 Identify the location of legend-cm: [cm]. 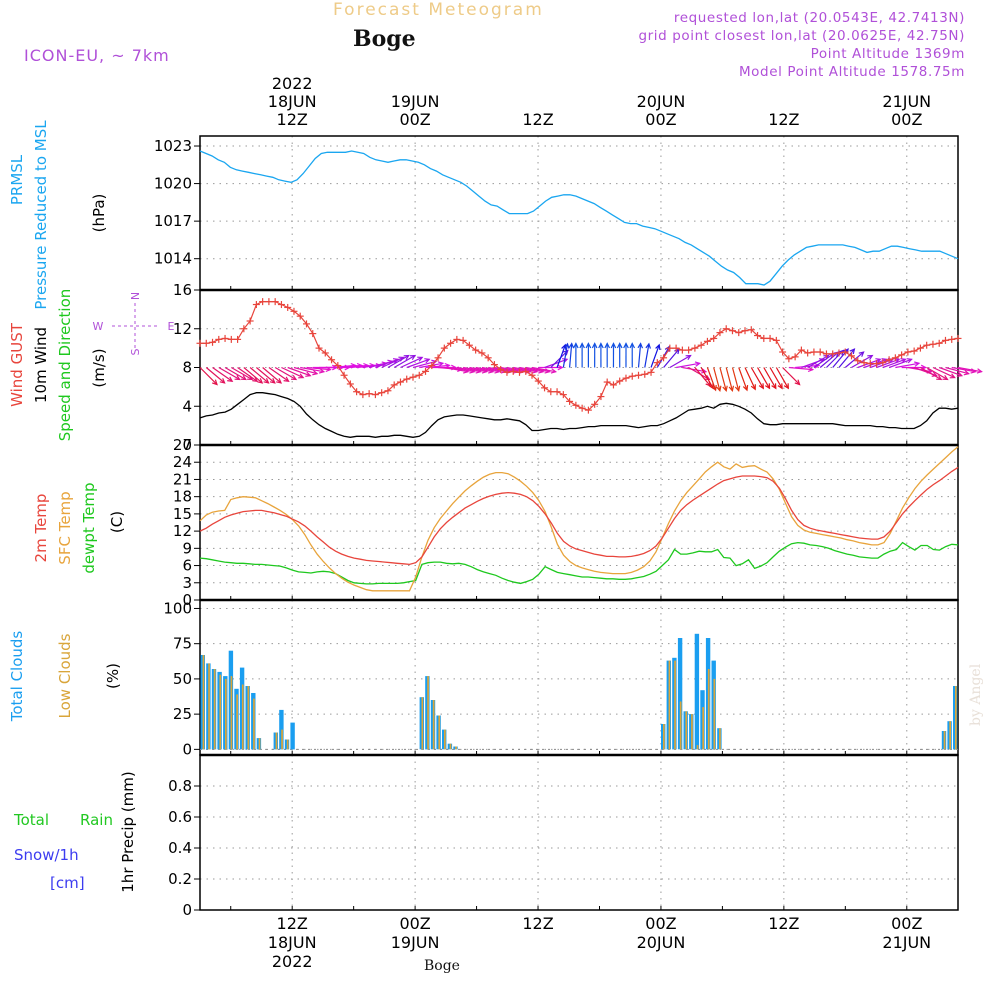
(67, 883).